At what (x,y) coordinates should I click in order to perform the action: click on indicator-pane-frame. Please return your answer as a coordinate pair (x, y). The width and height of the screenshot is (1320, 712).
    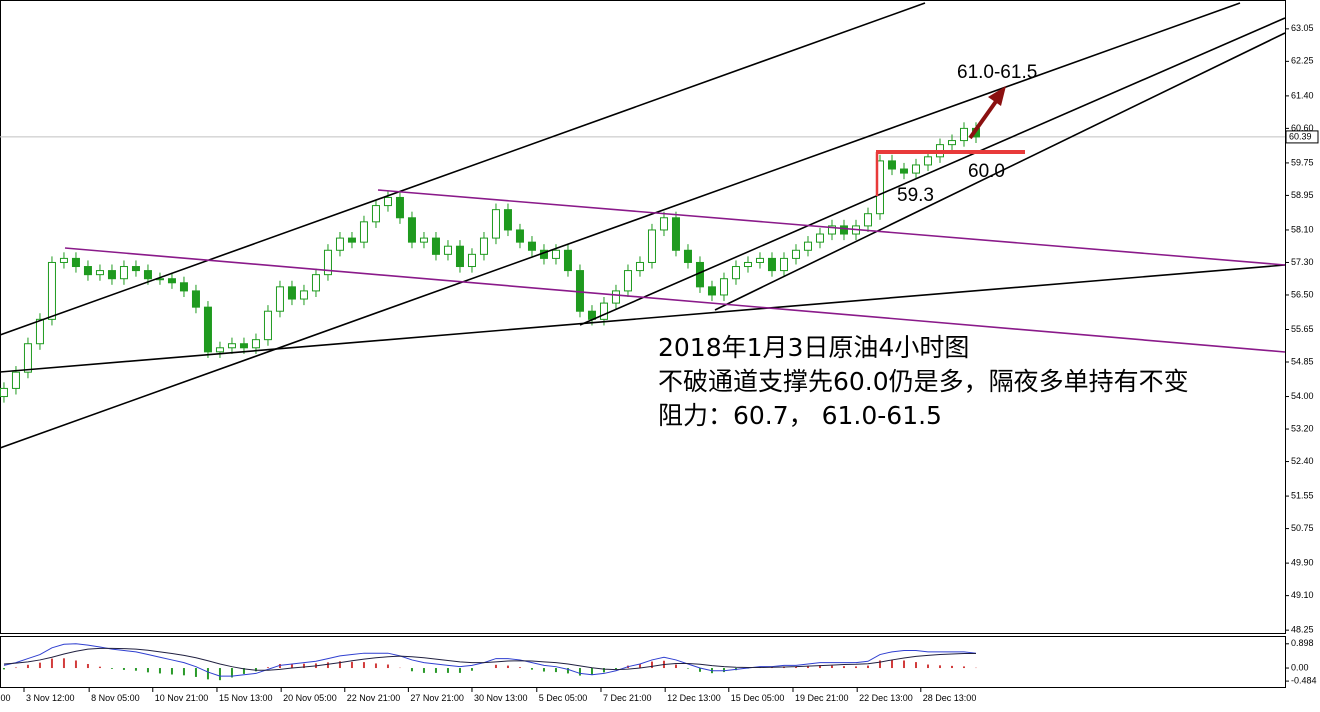
    Looking at the image, I should click on (643, 662).